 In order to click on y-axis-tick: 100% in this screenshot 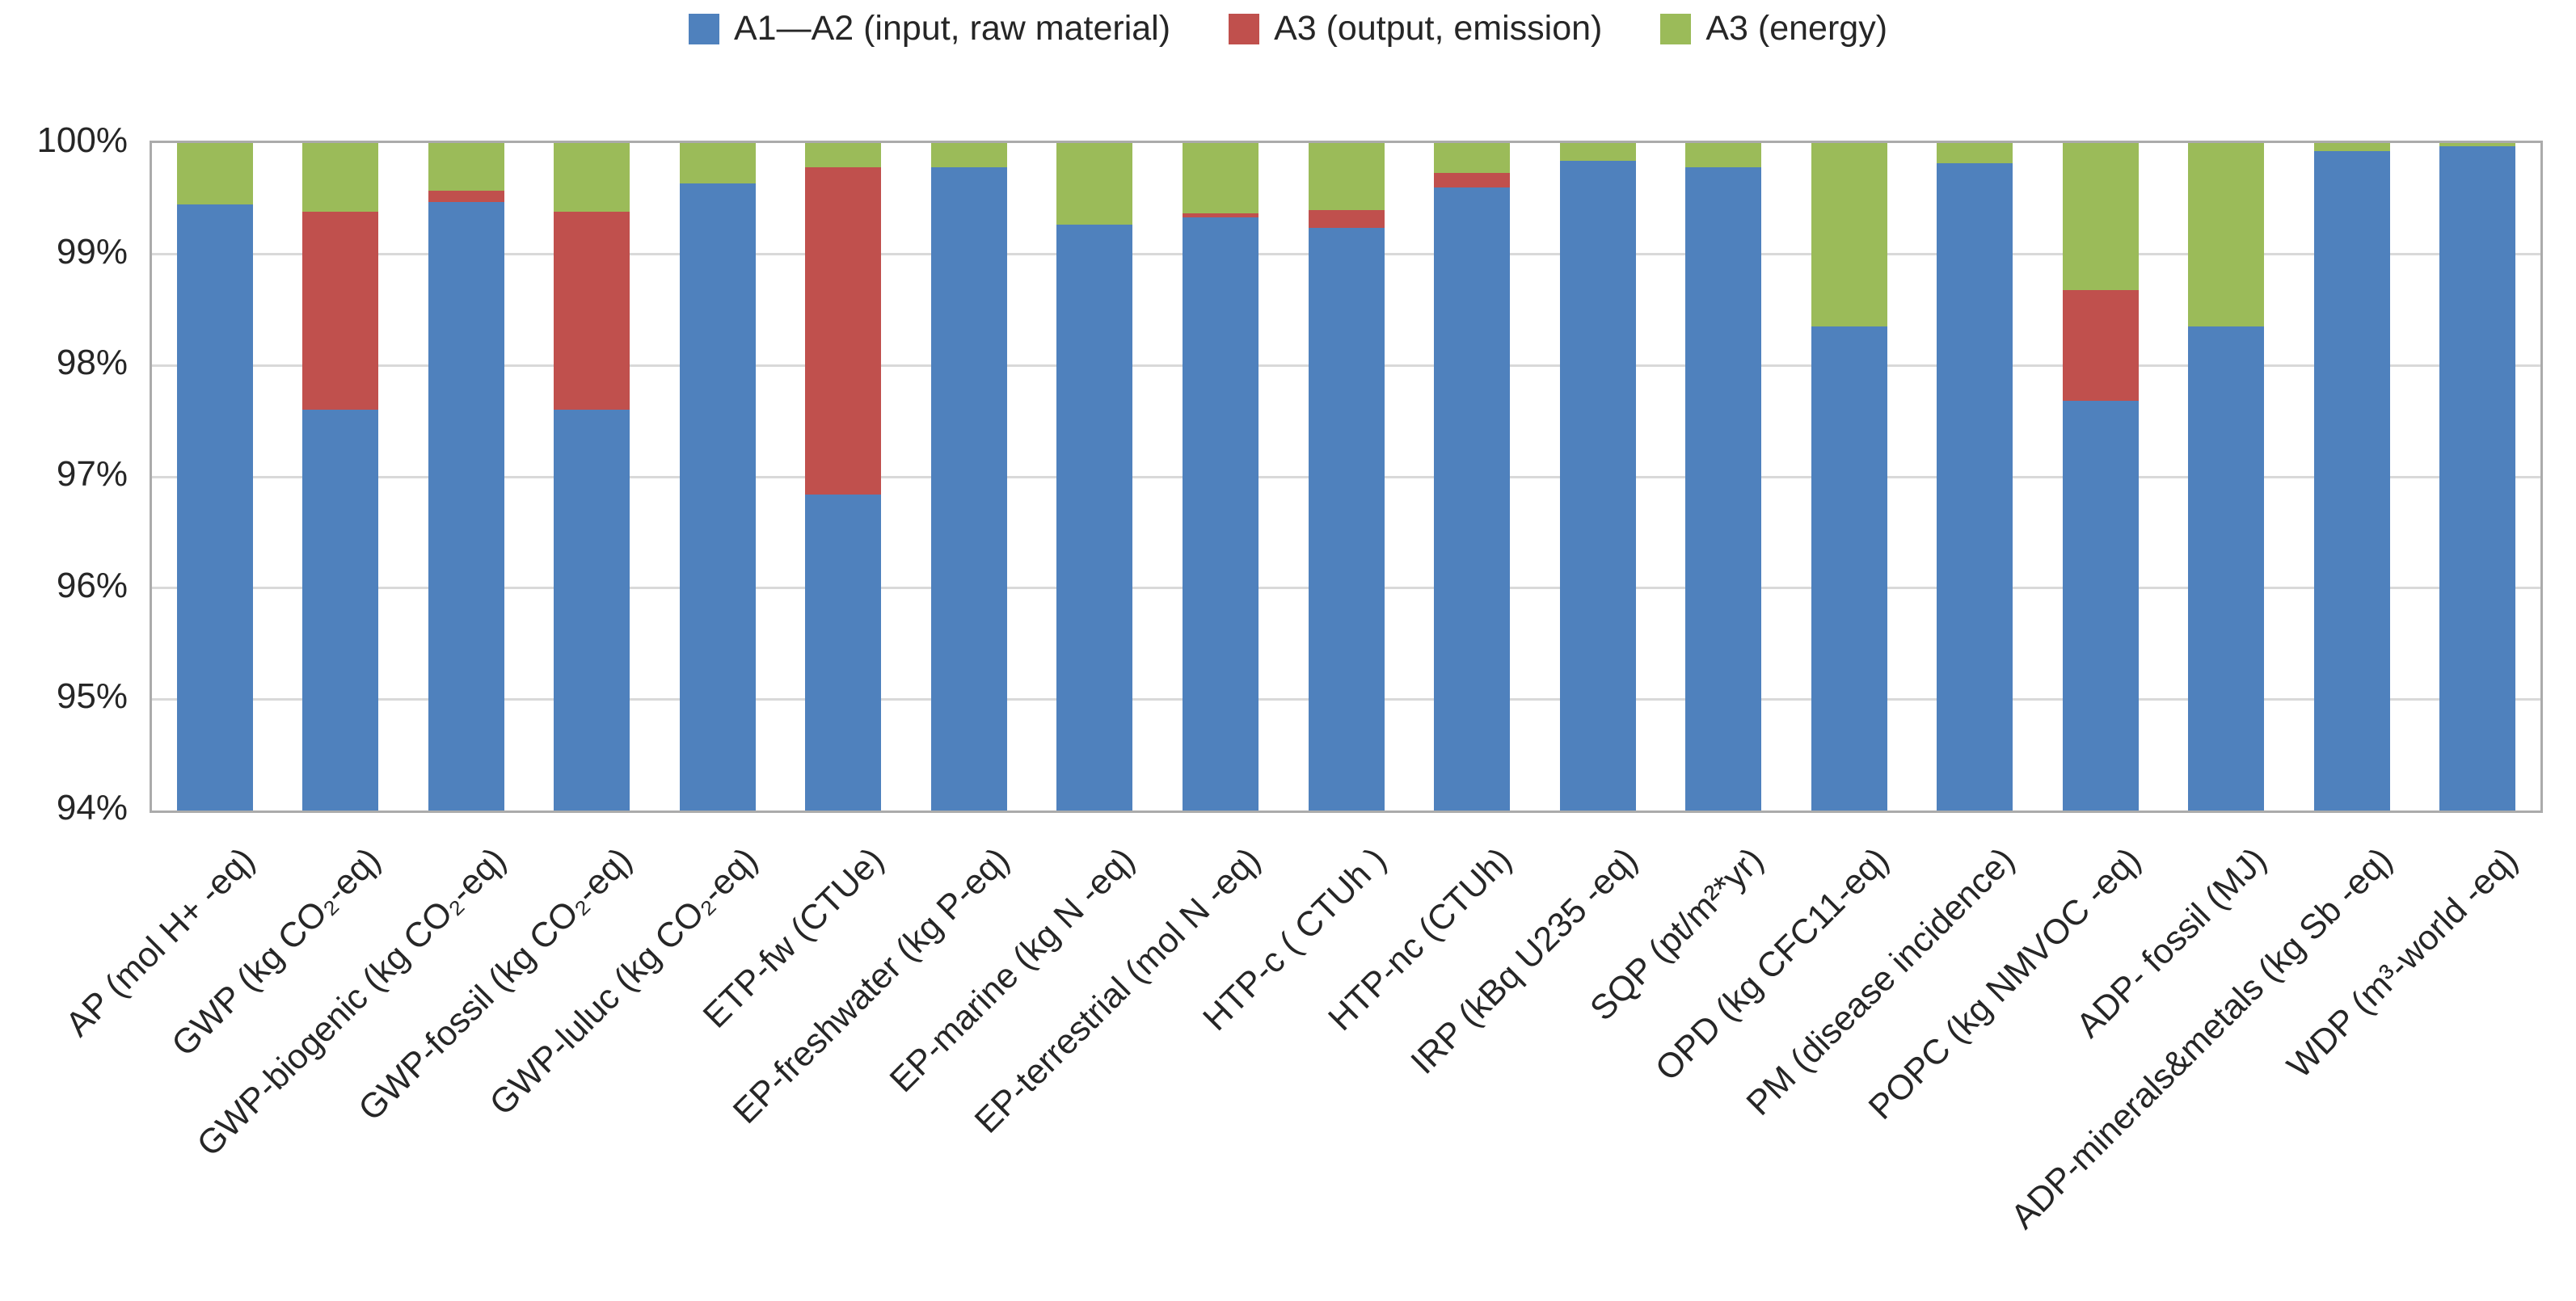, I will do `click(82, 140)`.